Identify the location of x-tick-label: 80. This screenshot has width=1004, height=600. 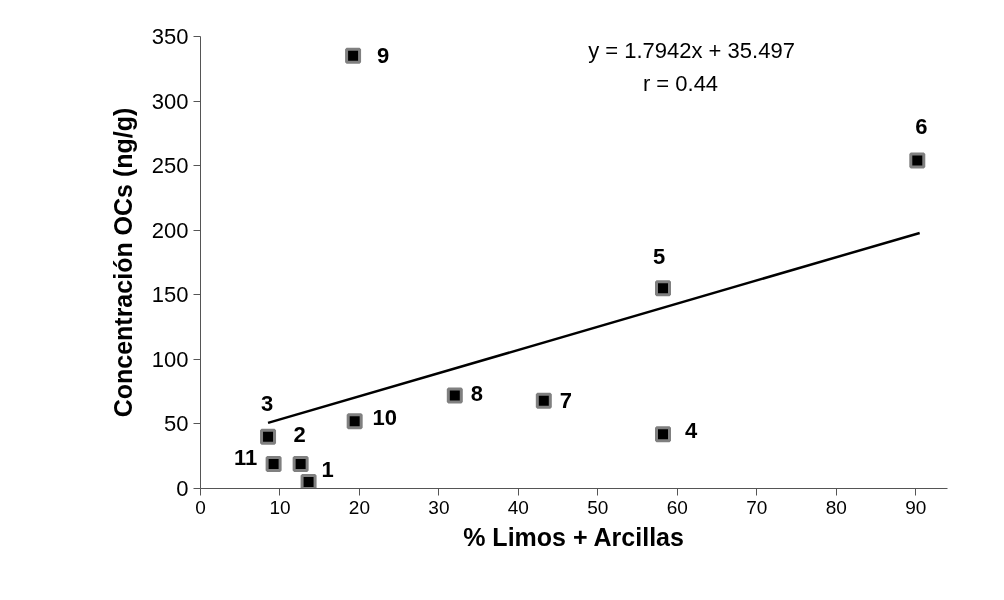
(836, 507).